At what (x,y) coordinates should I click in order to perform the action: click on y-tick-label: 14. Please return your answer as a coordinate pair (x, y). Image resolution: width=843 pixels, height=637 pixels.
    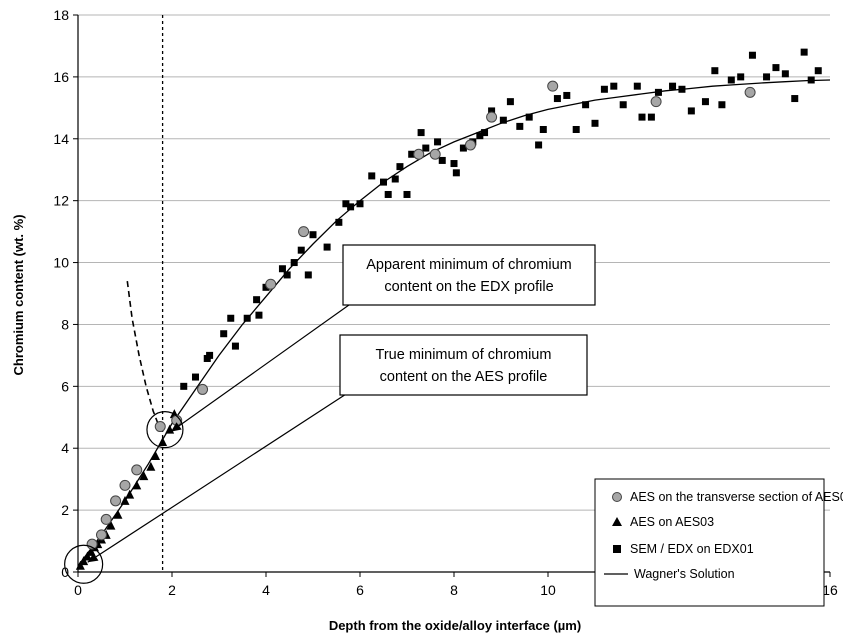
    Looking at the image, I should click on (61, 139).